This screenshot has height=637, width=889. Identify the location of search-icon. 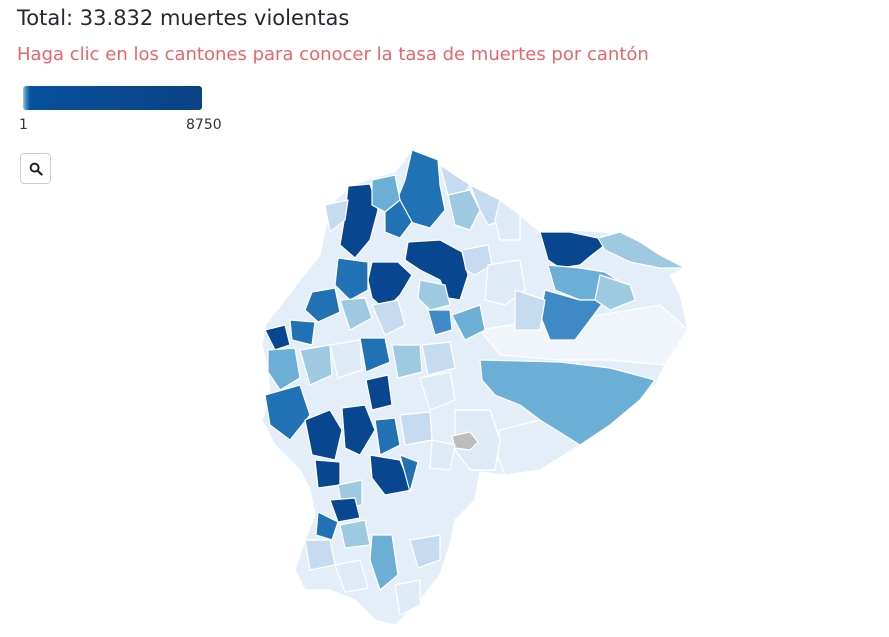
(36, 169).